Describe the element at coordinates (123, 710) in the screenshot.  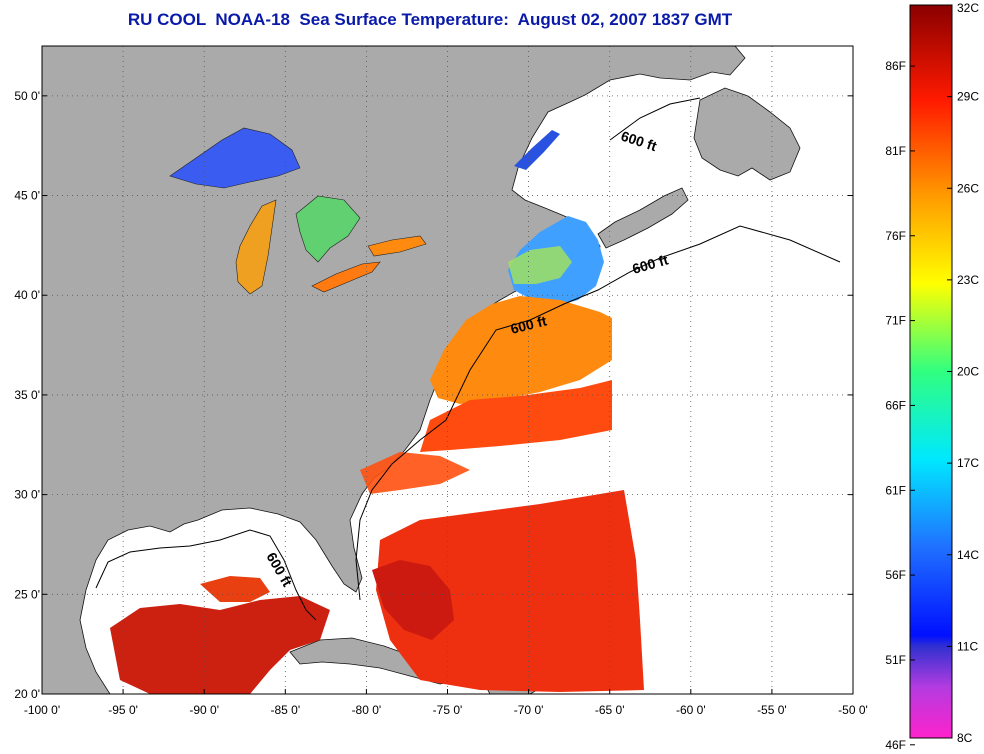
I see `lon-tick-label: -95 0'` at that location.